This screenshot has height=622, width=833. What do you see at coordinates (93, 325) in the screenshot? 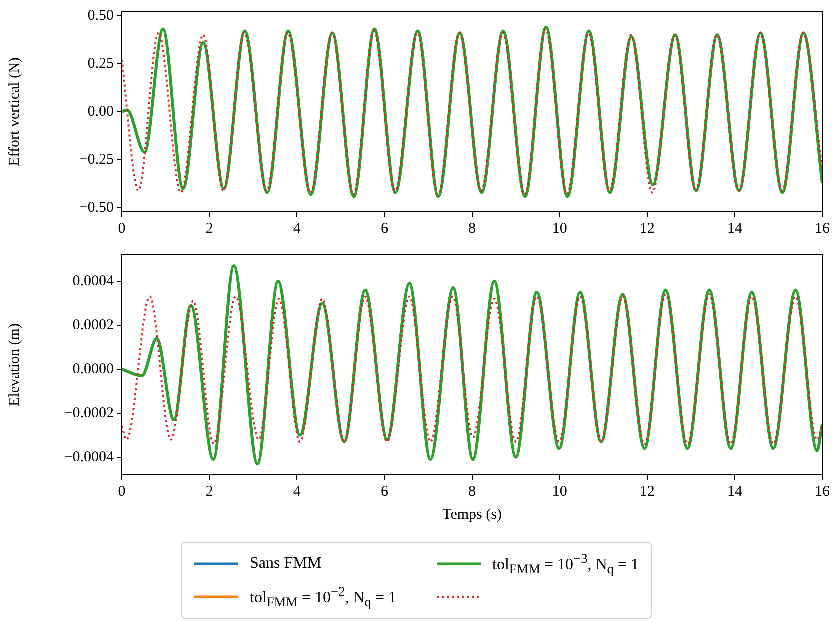
I see `y-tick-label: 0.0002` at bounding box center [93, 325].